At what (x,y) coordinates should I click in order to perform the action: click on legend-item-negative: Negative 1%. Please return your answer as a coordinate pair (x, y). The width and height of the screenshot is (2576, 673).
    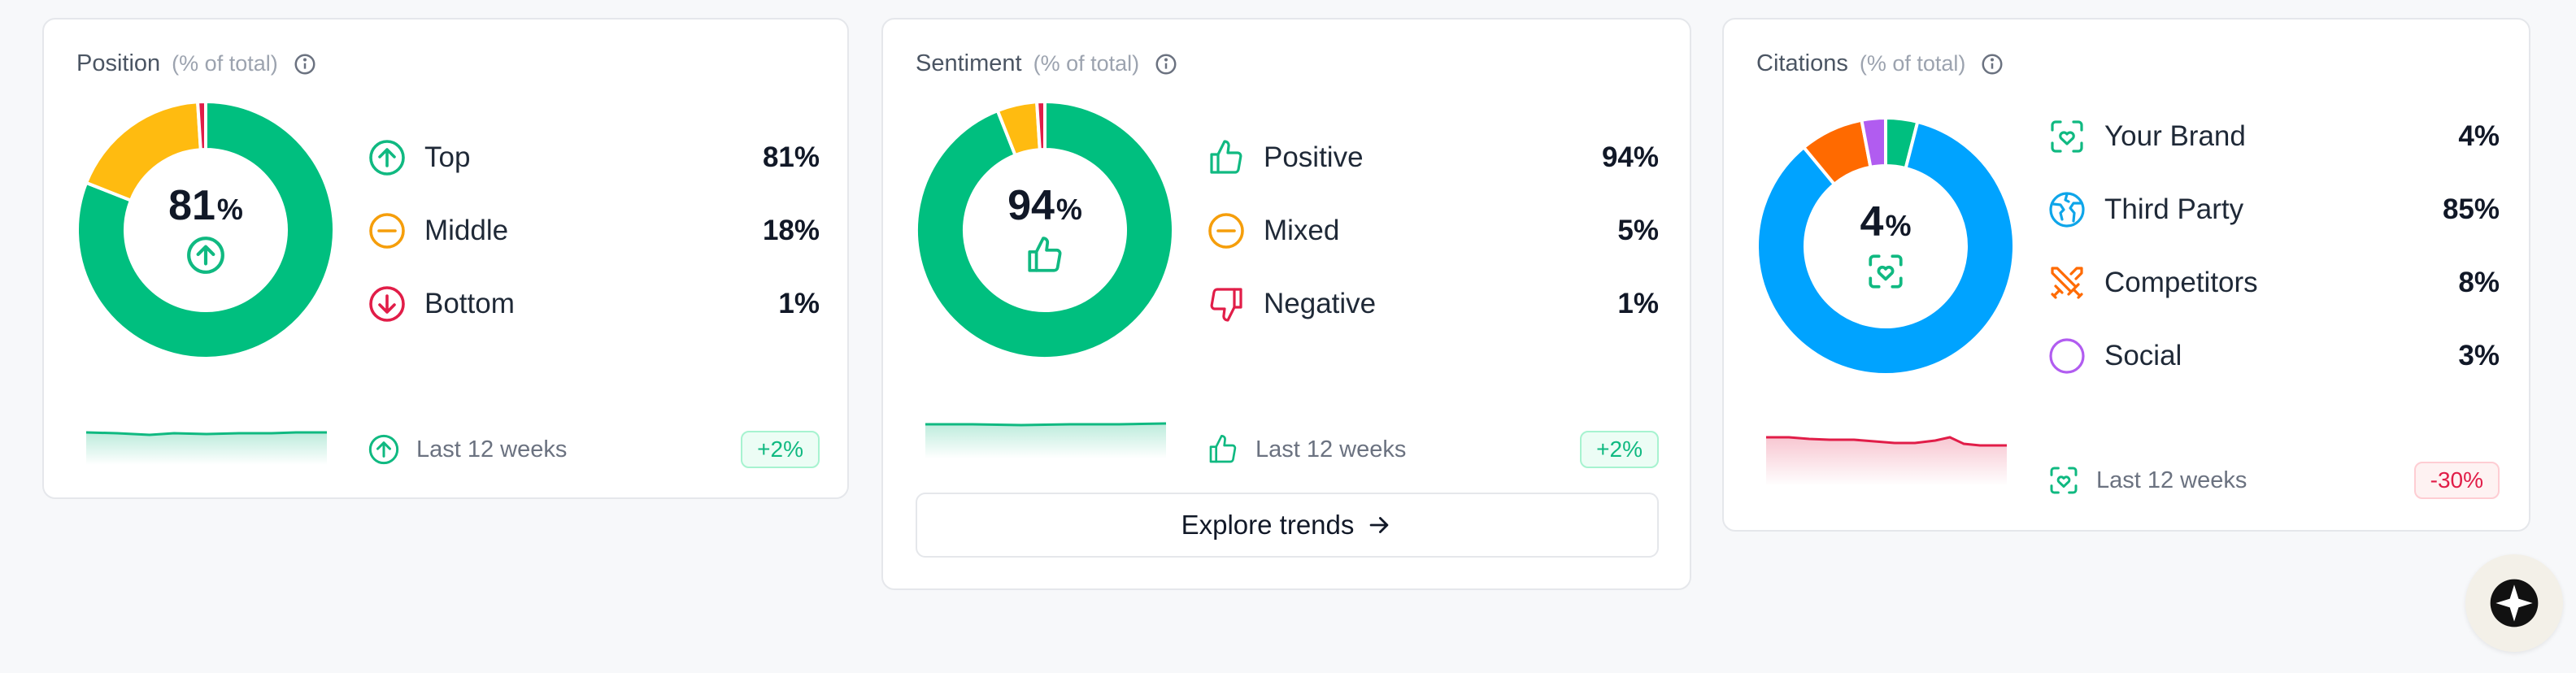
    Looking at the image, I should click on (1433, 304).